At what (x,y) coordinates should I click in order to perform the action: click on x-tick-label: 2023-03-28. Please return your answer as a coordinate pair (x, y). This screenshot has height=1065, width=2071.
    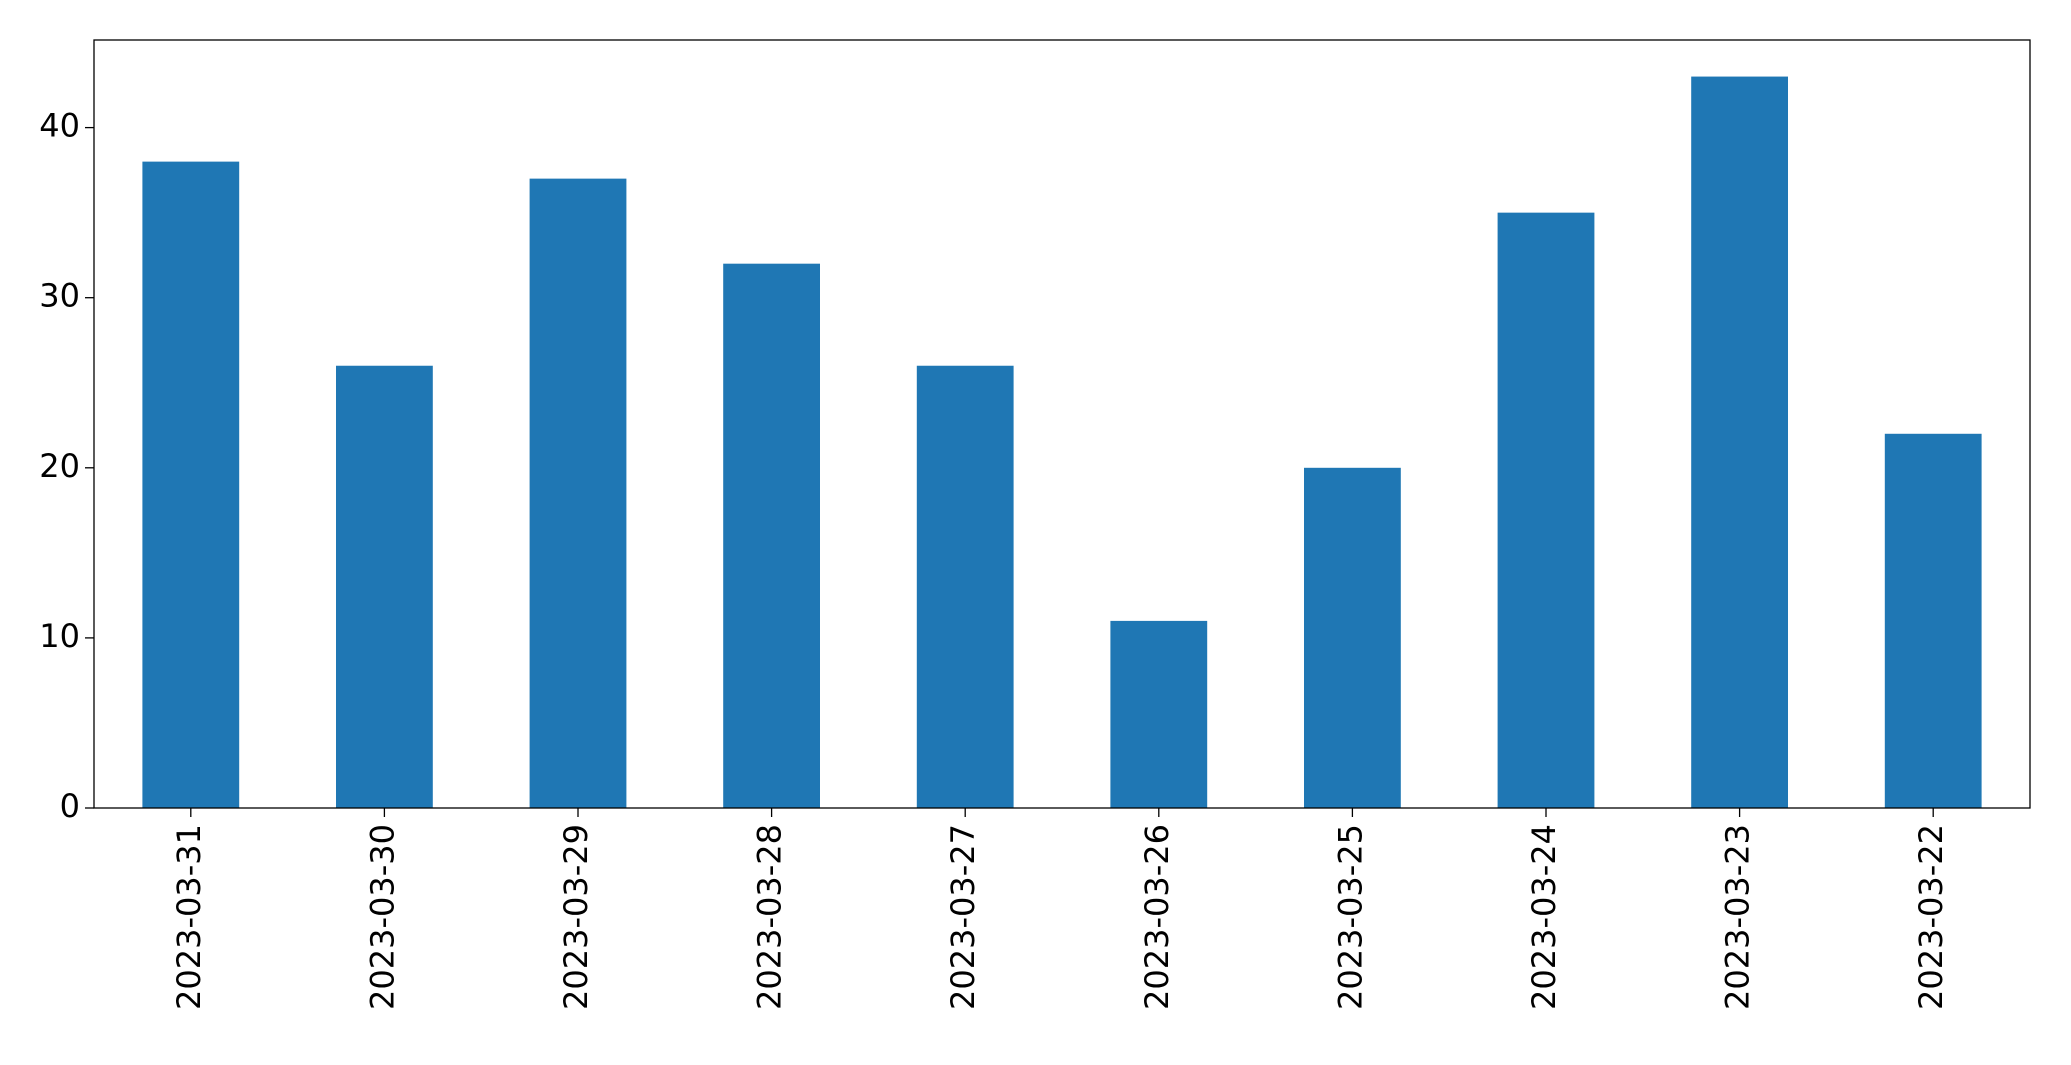
    Looking at the image, I should click on (770, 917).